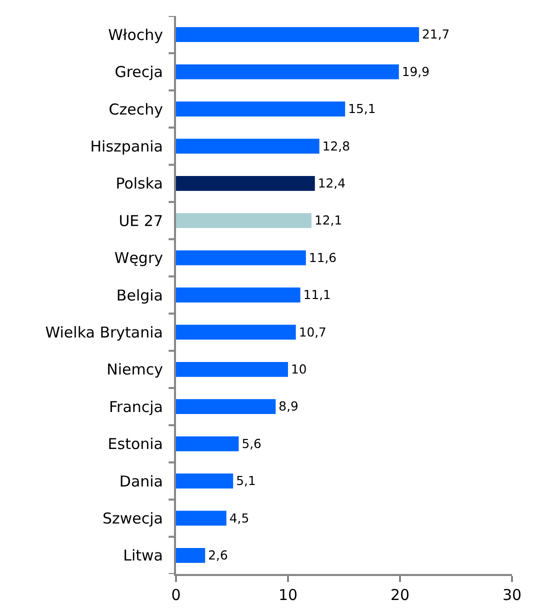 This screenshot has width=534, height=616. What do you see at coordinates (362, 108) in the screenshot?
I see `data-label: 15,1` at bounding box center [362, 108].